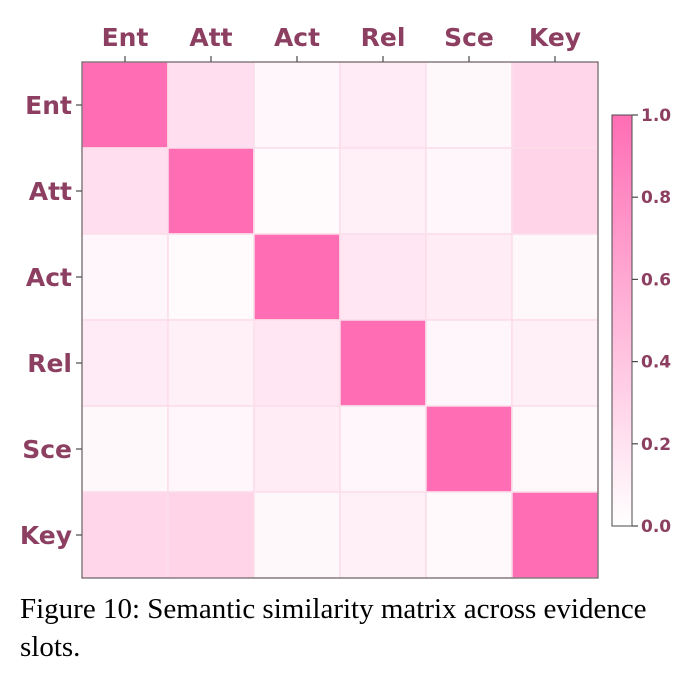 The image size is (698, 677). Describe the element at coordinates (469, 37) in the screenshot. I see `x-tick-label: Sce` at that location.